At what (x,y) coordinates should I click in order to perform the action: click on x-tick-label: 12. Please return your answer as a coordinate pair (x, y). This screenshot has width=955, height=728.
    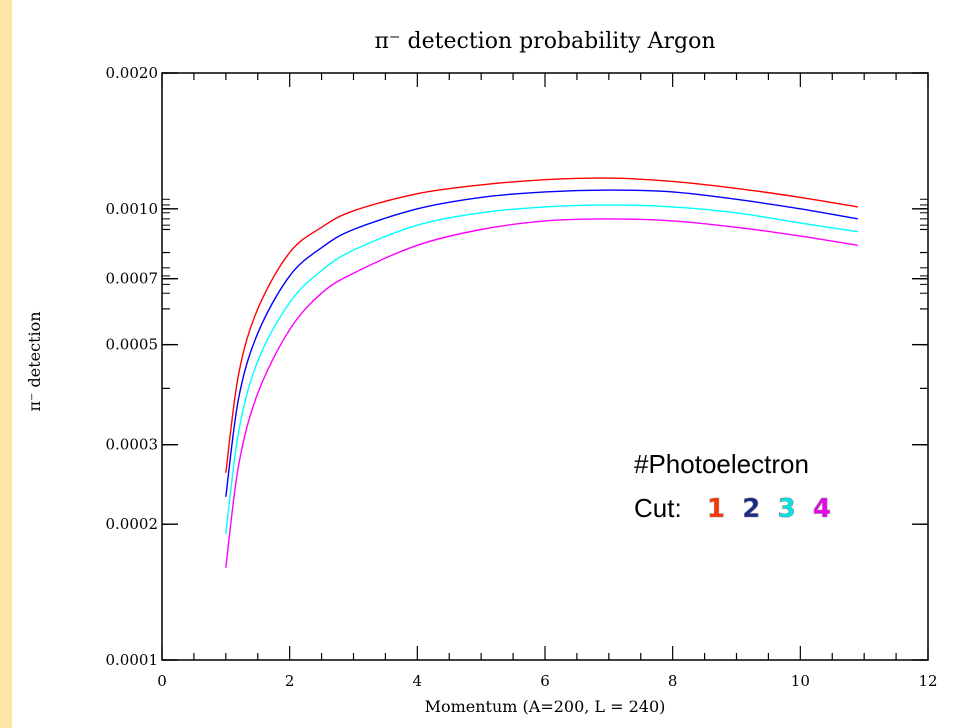
    Looking at the image, I should click on (927, 681).